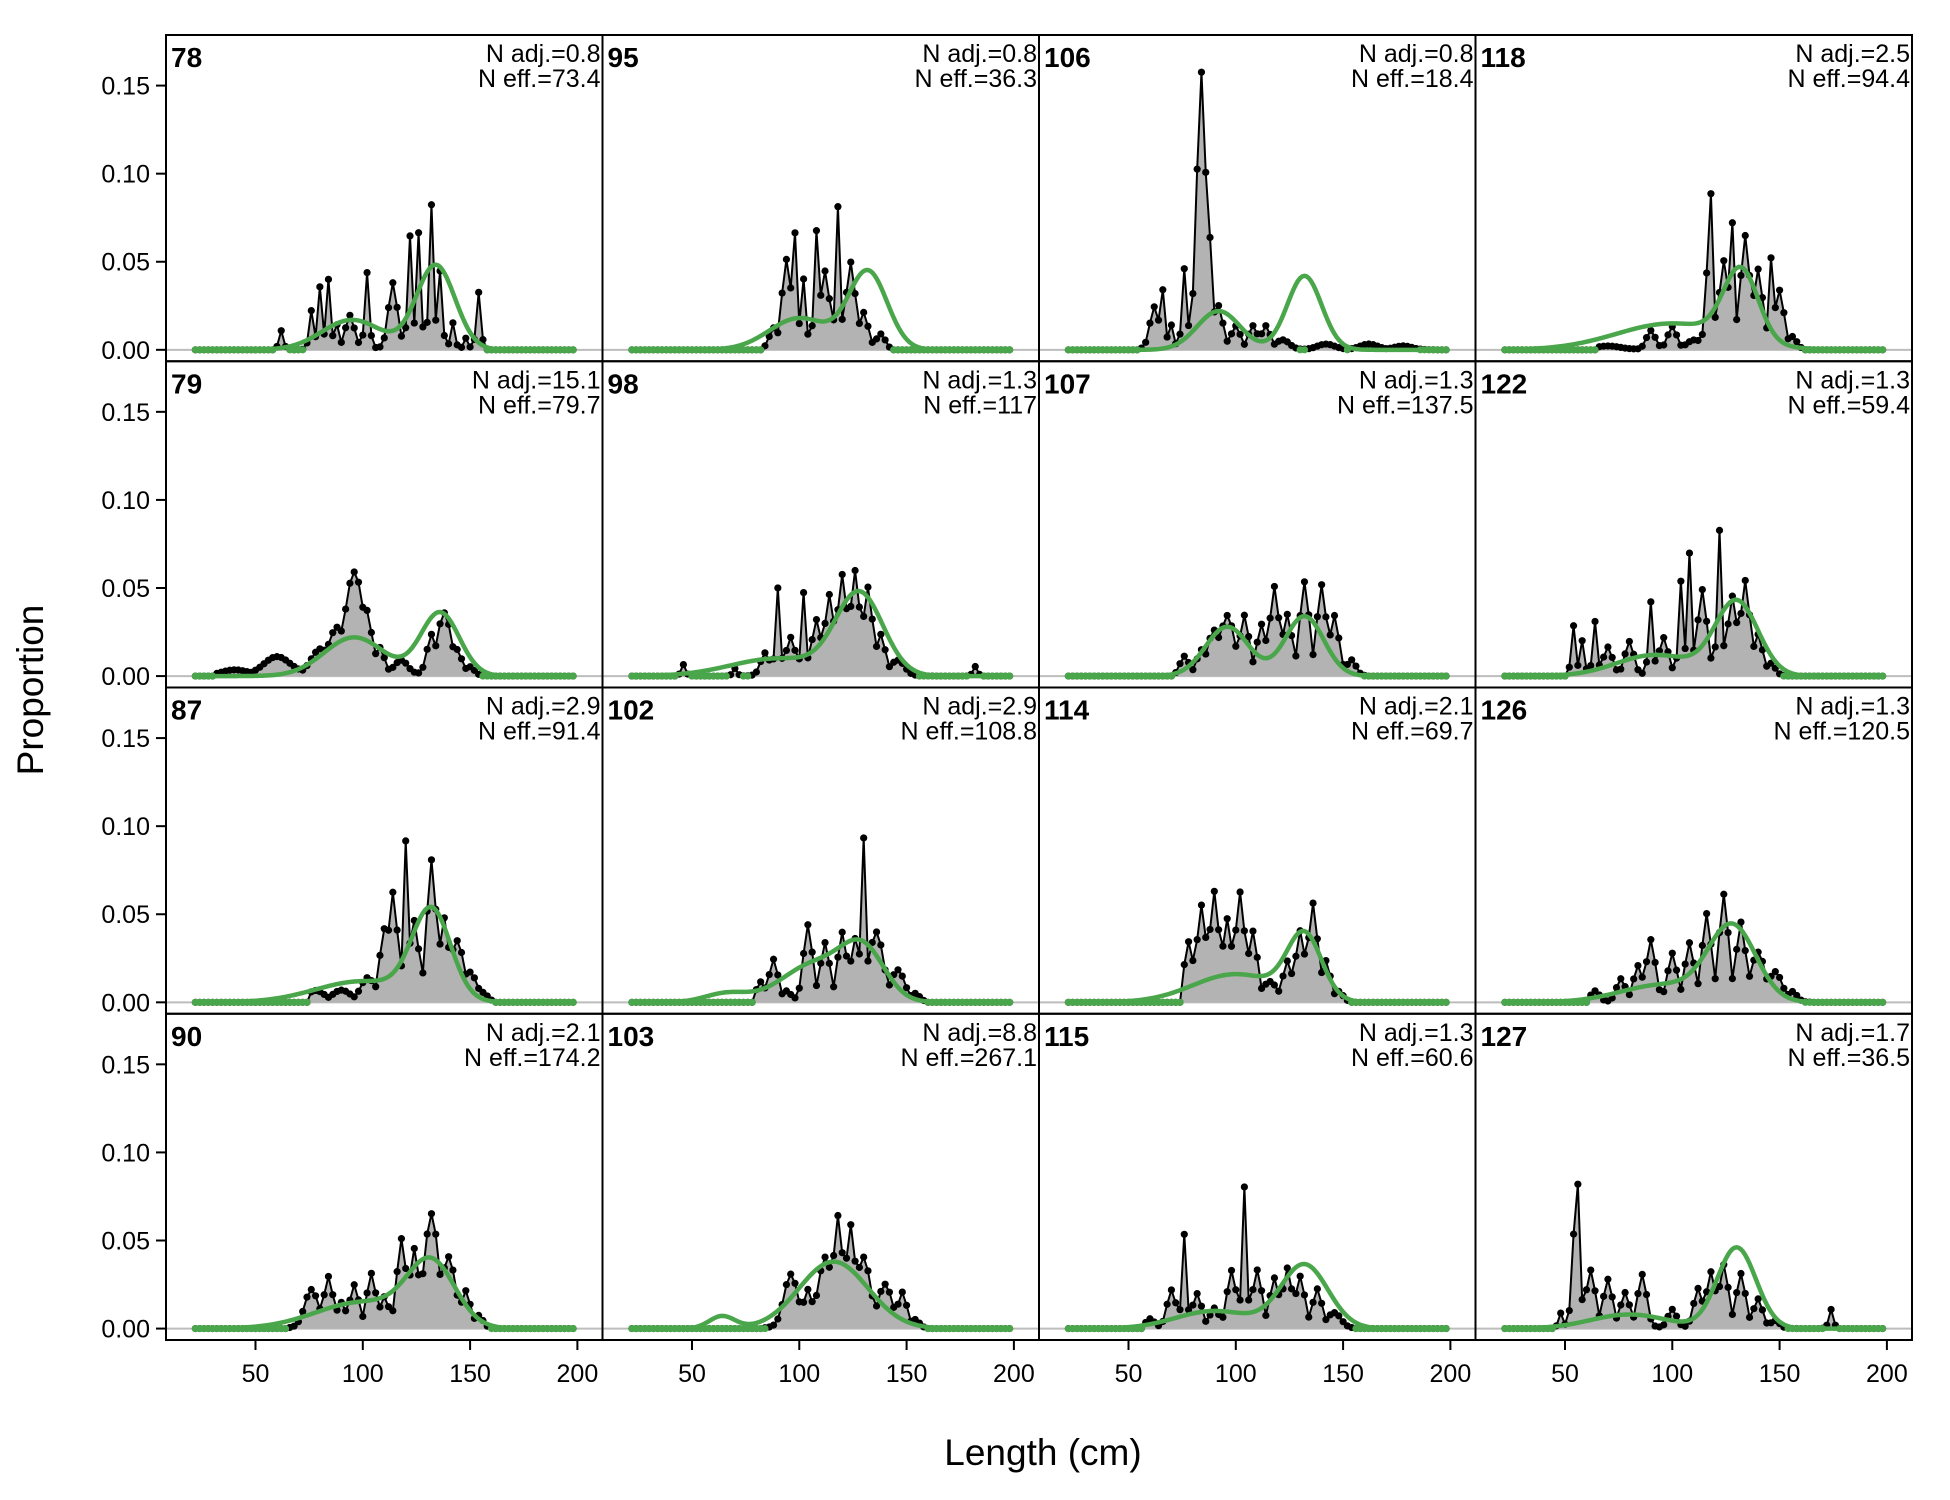 This screenshot has height=1500, width=1950. I want to click on panel-n-eff: N eff.=108.8, so click(969, 732).